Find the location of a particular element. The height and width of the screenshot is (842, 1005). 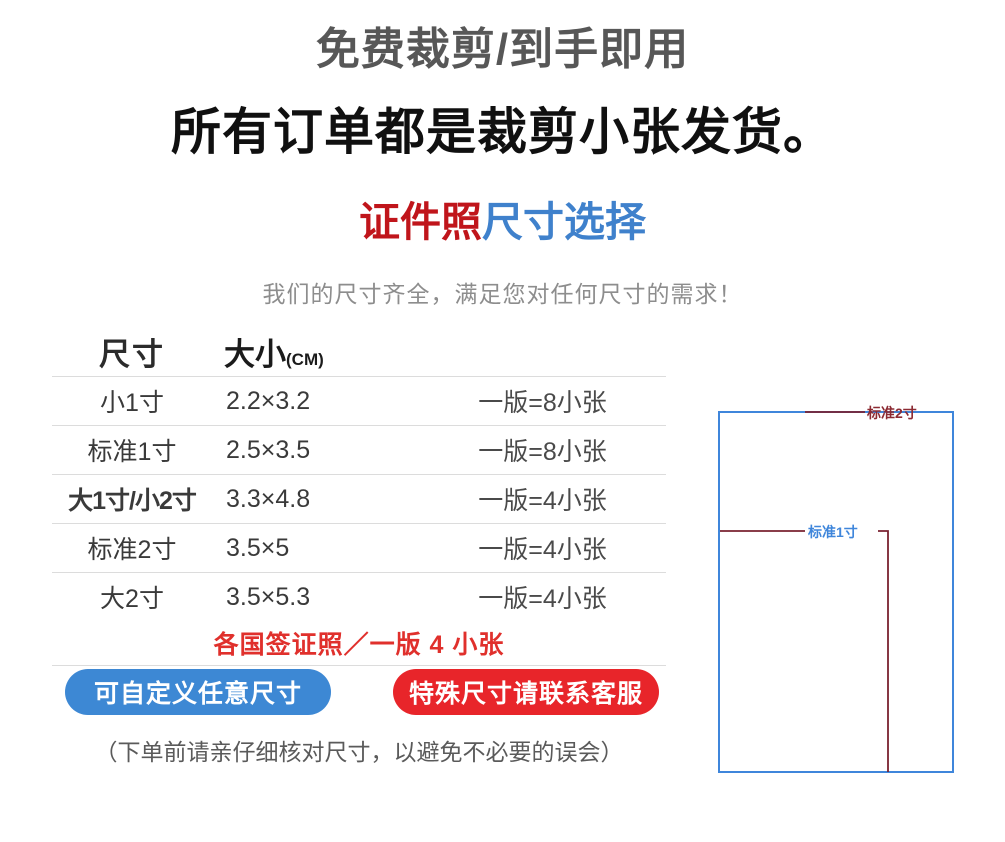

table-header-row: 尺寸 大小(CM) is located at coordinates (359, 352).